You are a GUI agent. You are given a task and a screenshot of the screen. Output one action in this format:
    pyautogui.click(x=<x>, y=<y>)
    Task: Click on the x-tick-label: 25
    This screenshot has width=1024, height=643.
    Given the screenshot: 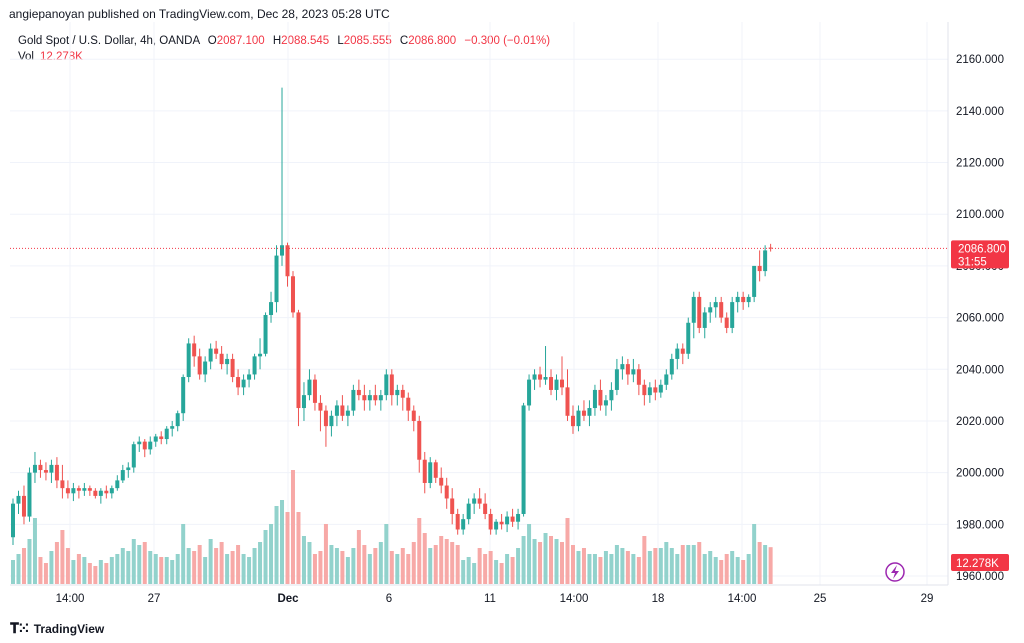 What is the action you would take?
    pyautogui.click(x=820, y=599)
    